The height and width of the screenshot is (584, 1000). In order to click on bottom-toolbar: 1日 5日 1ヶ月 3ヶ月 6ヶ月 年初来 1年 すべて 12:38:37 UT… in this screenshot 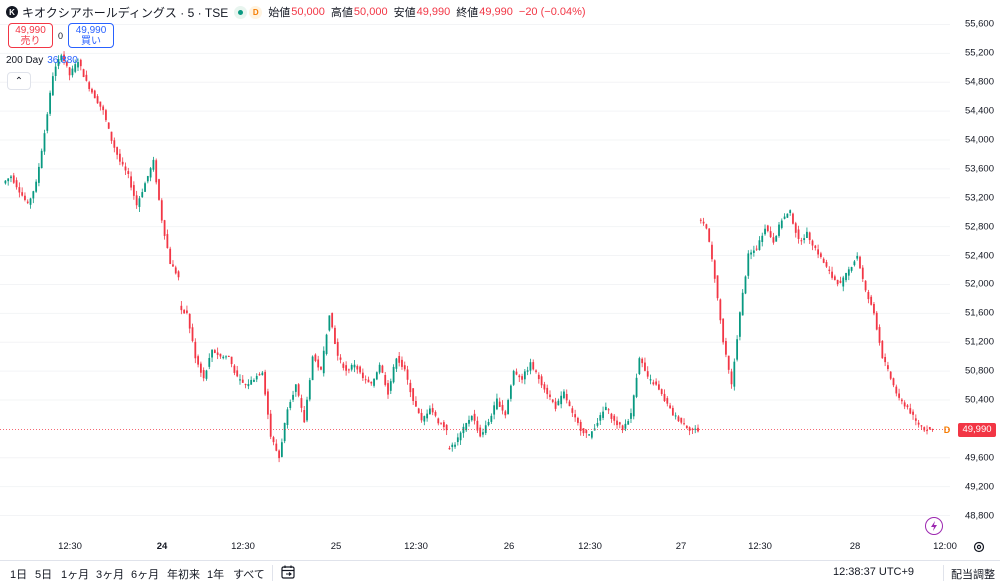, I will do `click(500, 572)`.